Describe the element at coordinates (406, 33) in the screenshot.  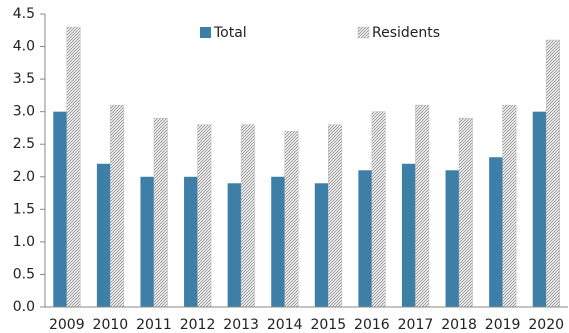
I see `legend-label: Residents` at that location.